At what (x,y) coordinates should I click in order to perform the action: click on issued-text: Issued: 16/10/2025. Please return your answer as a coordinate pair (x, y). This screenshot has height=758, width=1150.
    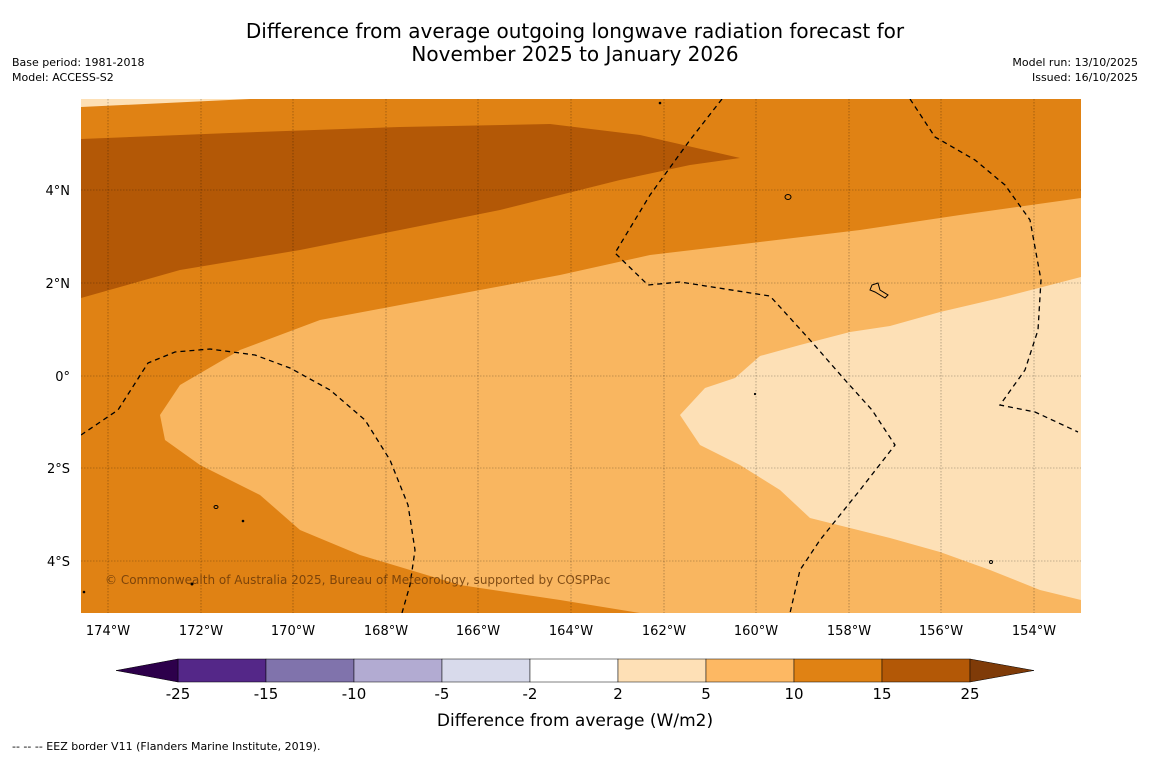
    Looking at the image, I should click on (1084, 77).